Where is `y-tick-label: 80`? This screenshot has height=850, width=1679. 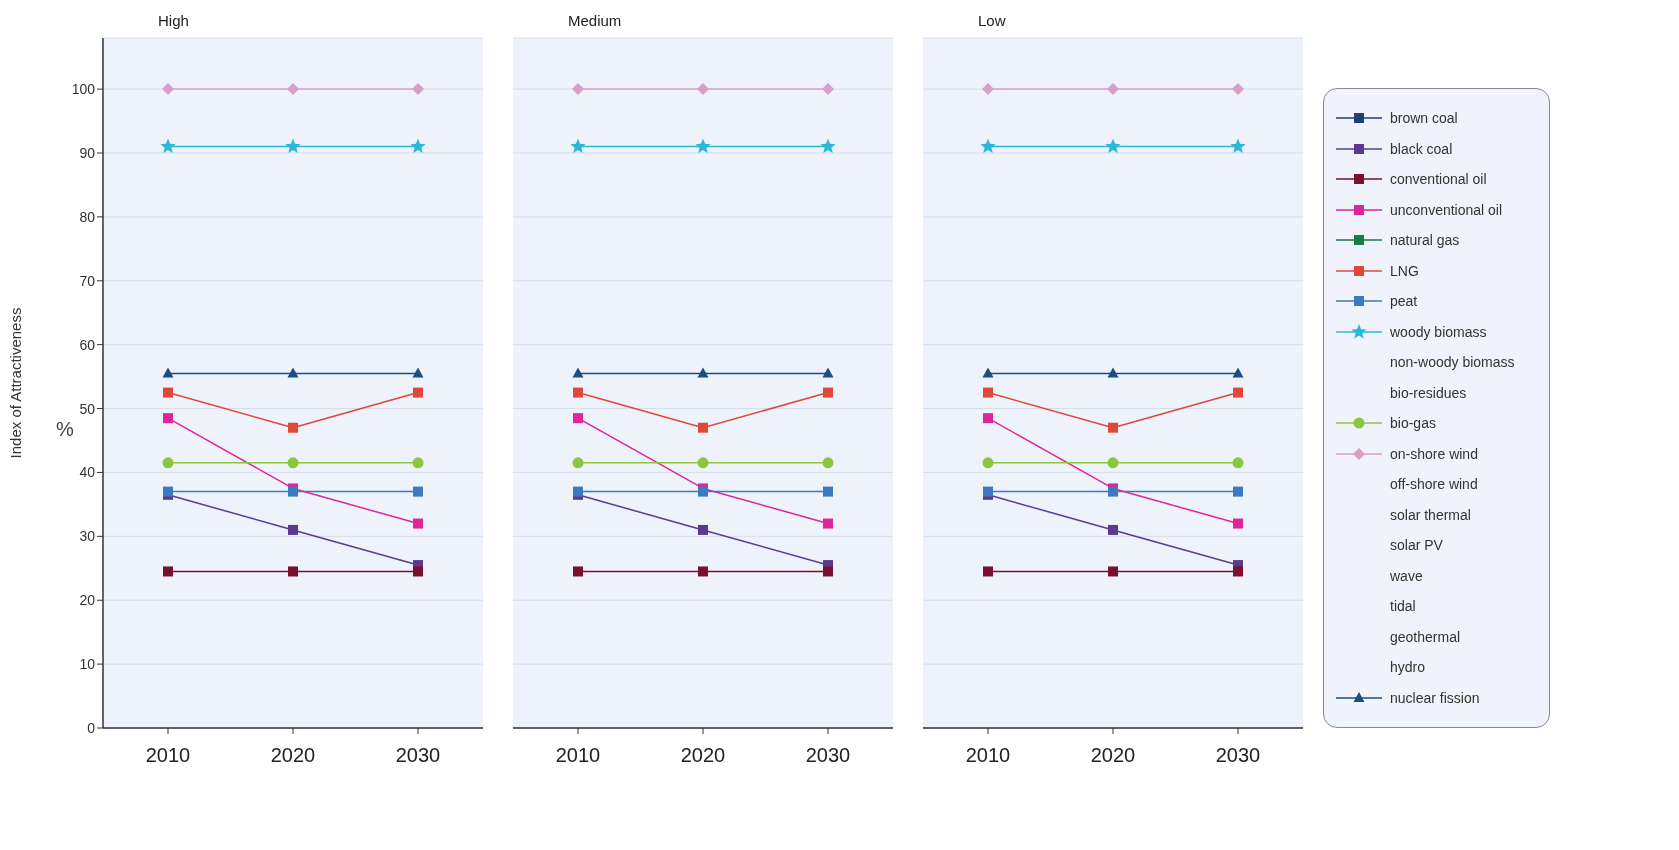 y-tick-label: 80 is located at coordinates (87, 216).